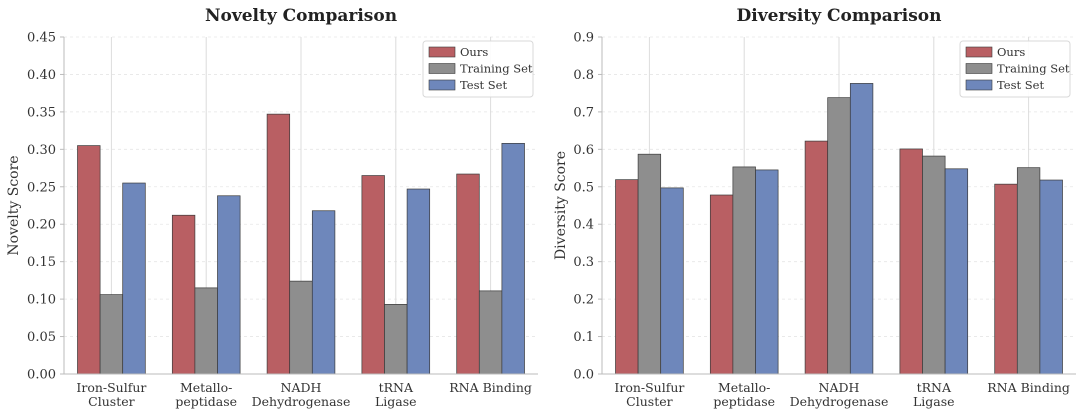 This screenshot has width=1080, height=418. Describe the element at coordinates (583, 75) in the screenshot. I see `y-tick-label: 0.8` at that location.